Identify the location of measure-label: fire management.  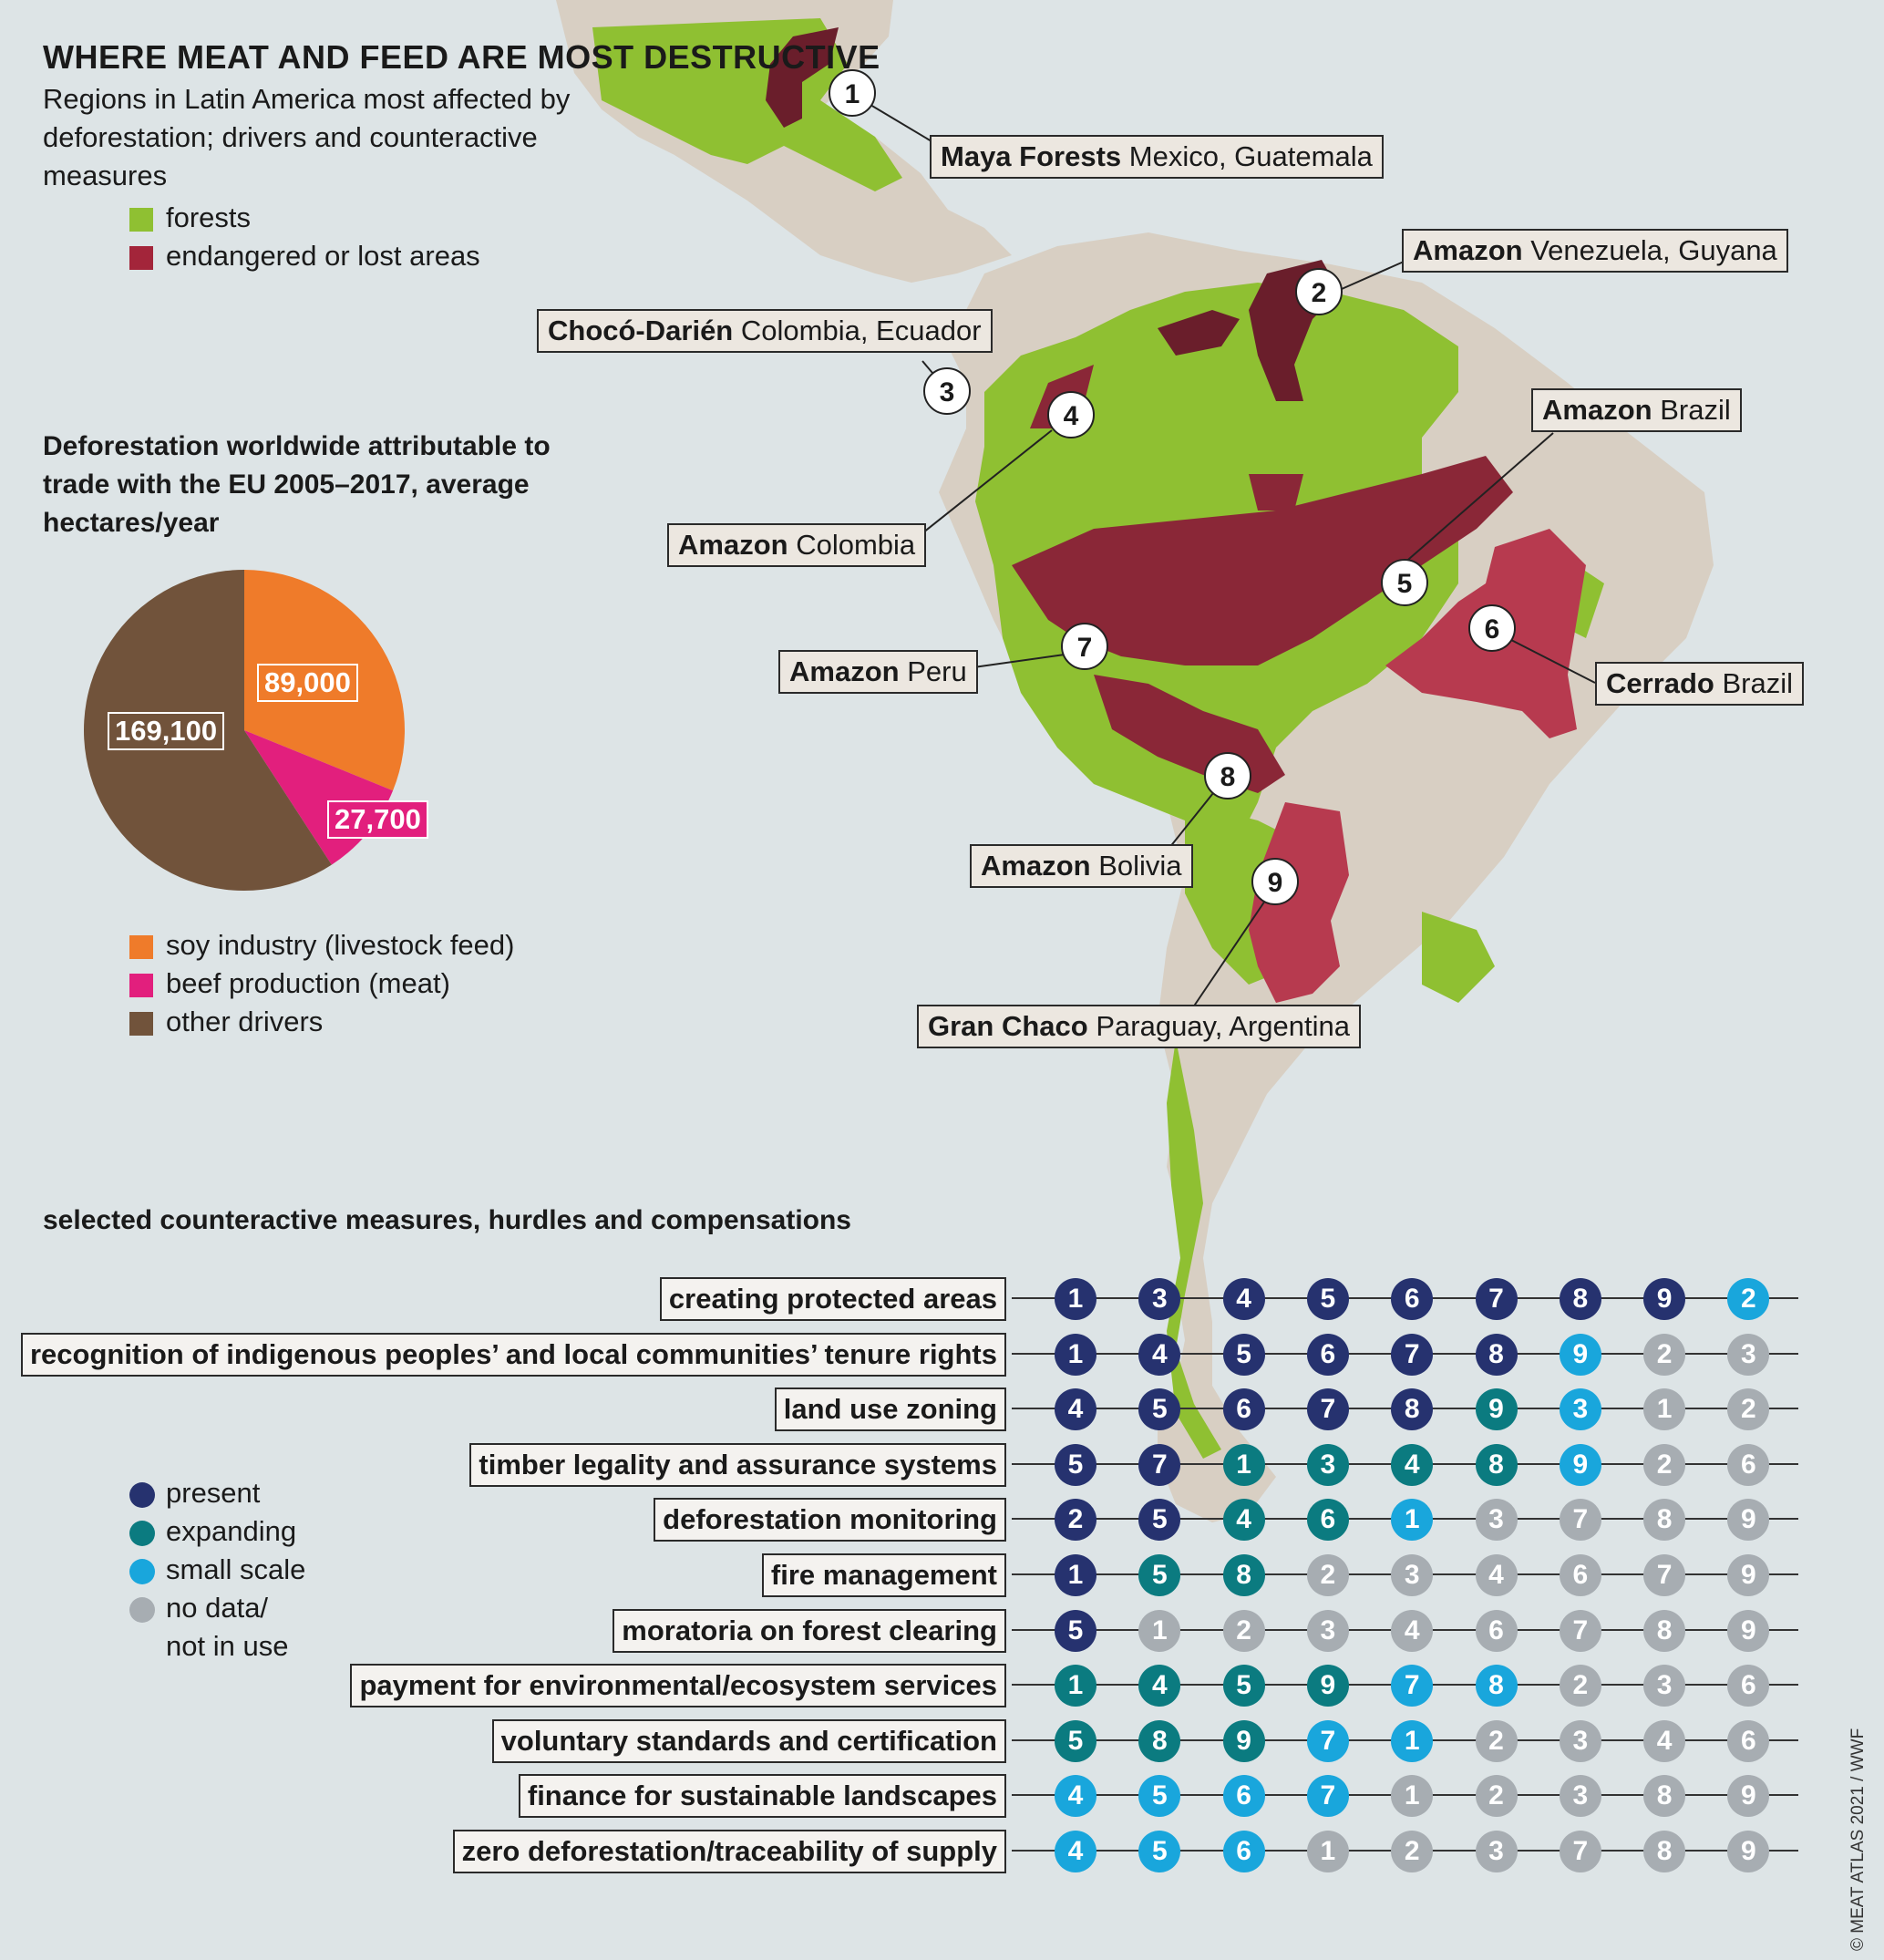
(883, 1575).